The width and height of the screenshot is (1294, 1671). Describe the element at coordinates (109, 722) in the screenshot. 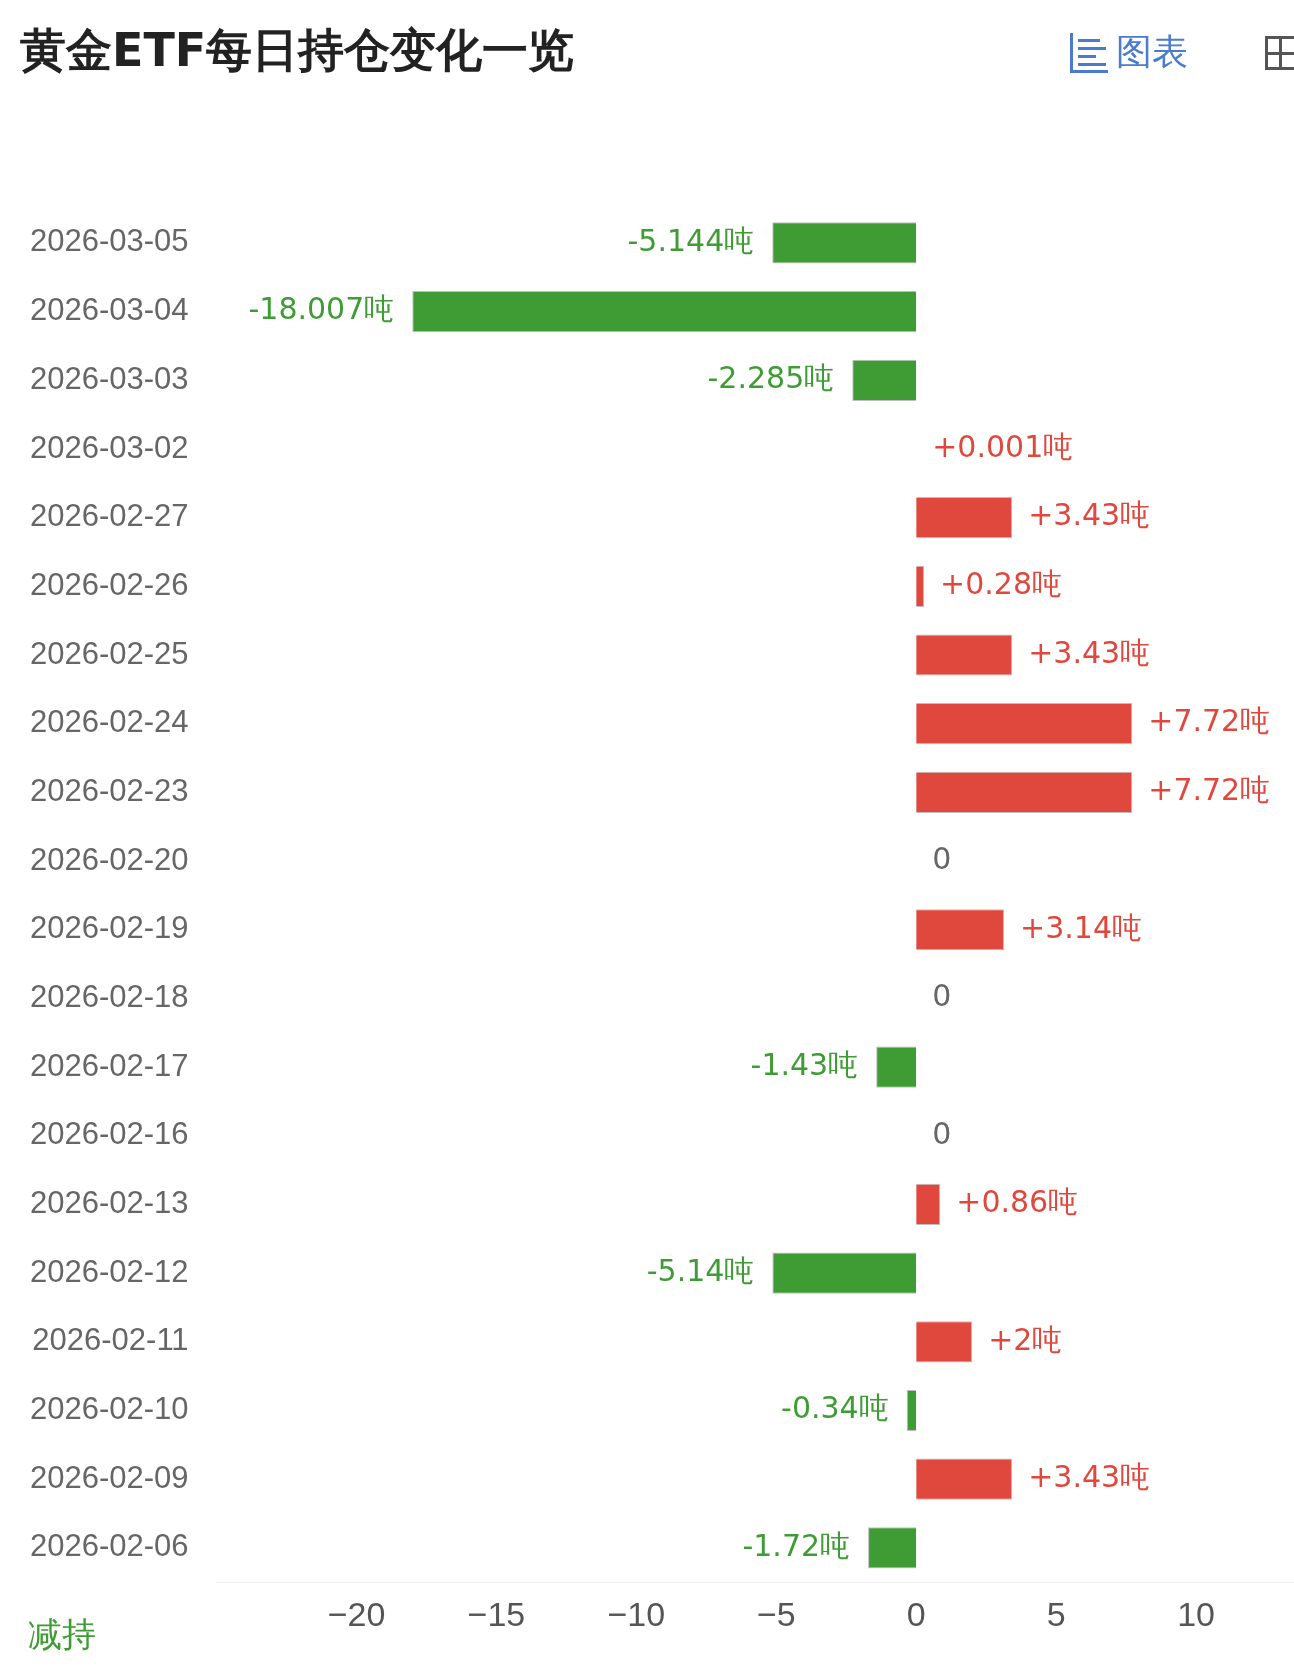

I see `y-tick-label: 2026-02-24` at that location.